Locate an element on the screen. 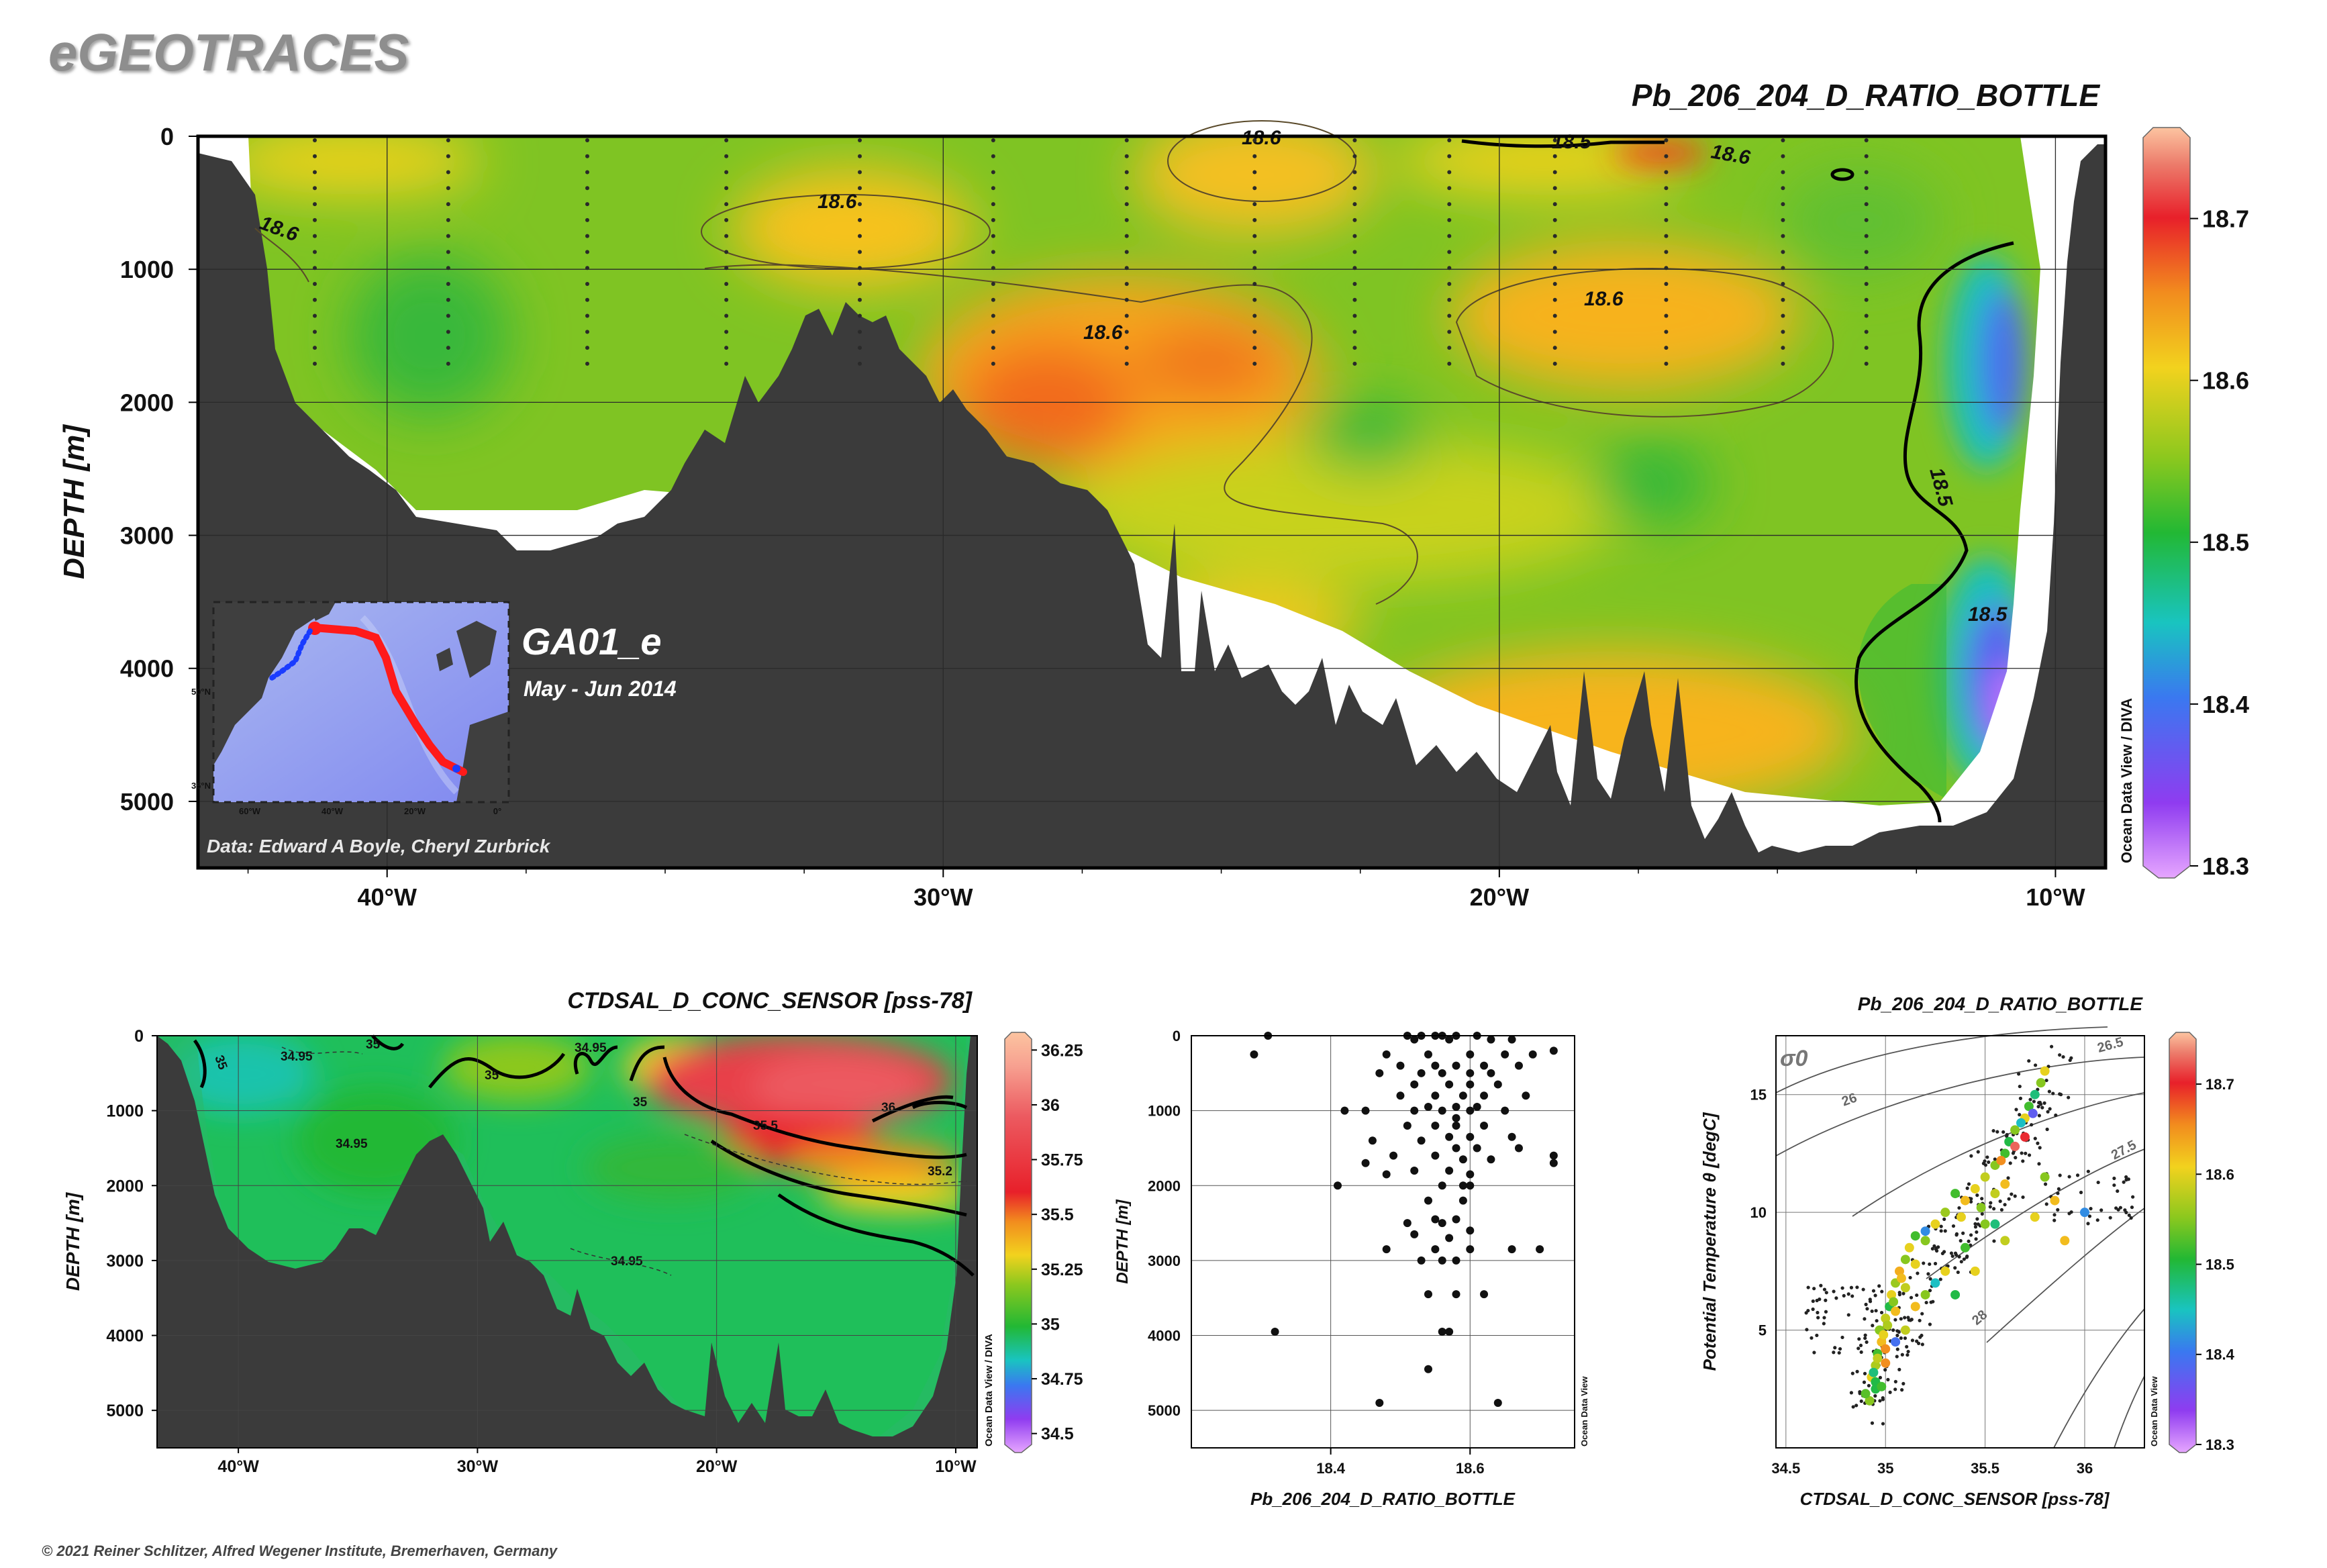 This screenshot has width=2327, height=1568. y-tick-label: 1000 is located at coordinates (1164, 1112).